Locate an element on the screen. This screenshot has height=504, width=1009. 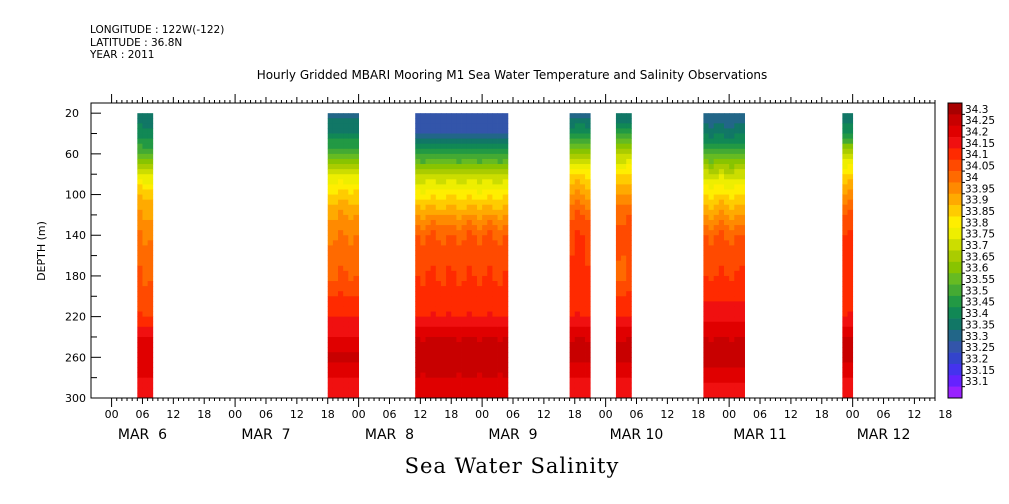
x-tick-label: 00 is located at coordinates (729, 414).